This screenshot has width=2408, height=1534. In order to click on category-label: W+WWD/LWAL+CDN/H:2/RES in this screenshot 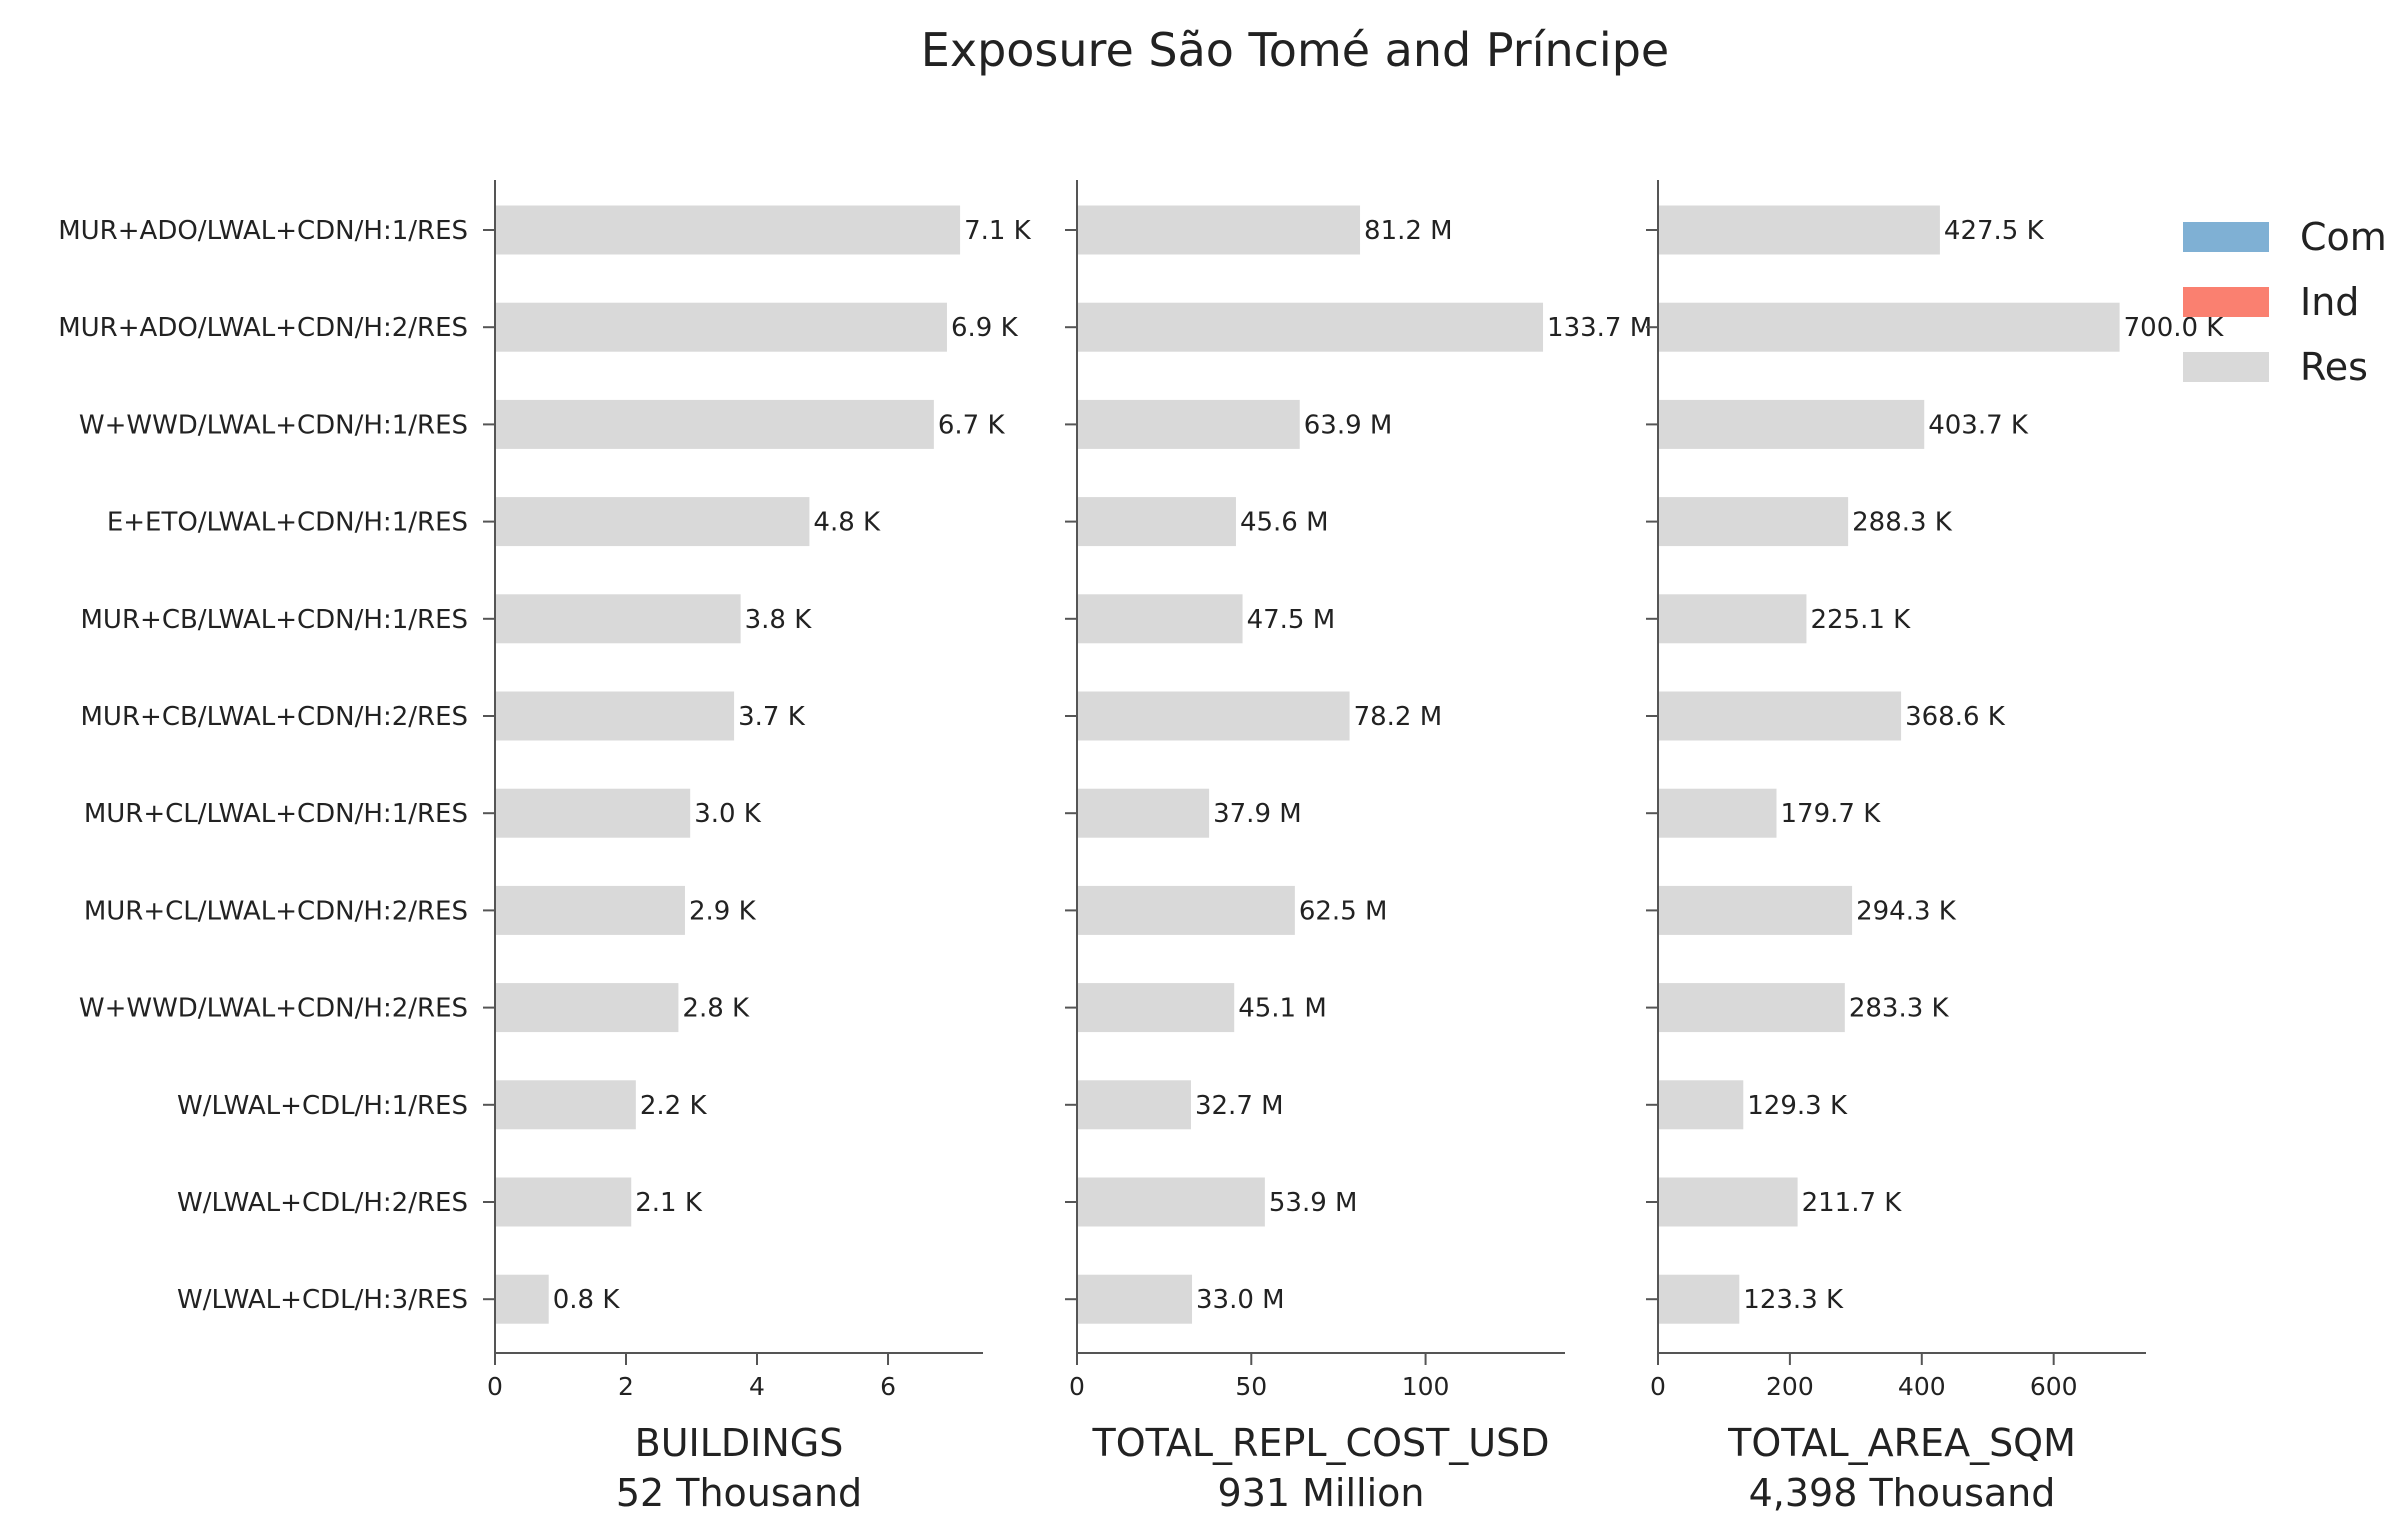, I will do `click(273, 1009)`.